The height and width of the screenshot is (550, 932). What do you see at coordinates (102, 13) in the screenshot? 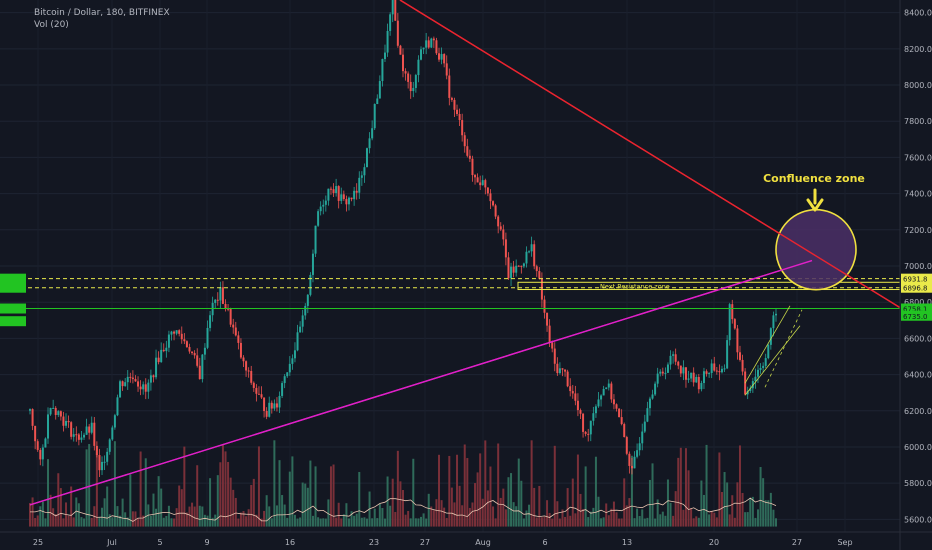
I see `symbol-line: Bitcoin / Dollar, 180, BITFINEX` at bounding box center [102, 13].